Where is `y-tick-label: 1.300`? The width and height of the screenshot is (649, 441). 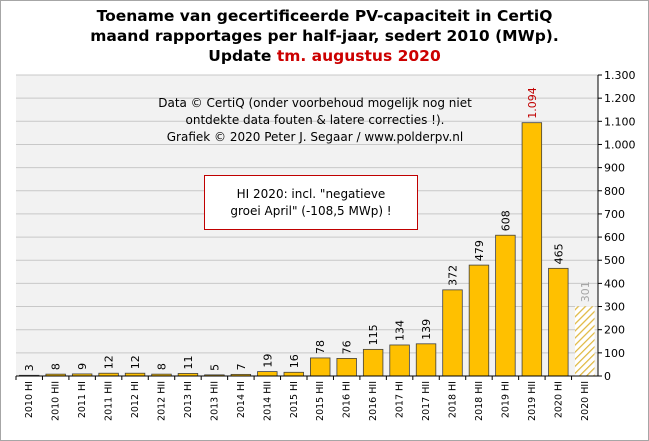 y-tick-label: 1.300 is located at coordinates (620, 75).